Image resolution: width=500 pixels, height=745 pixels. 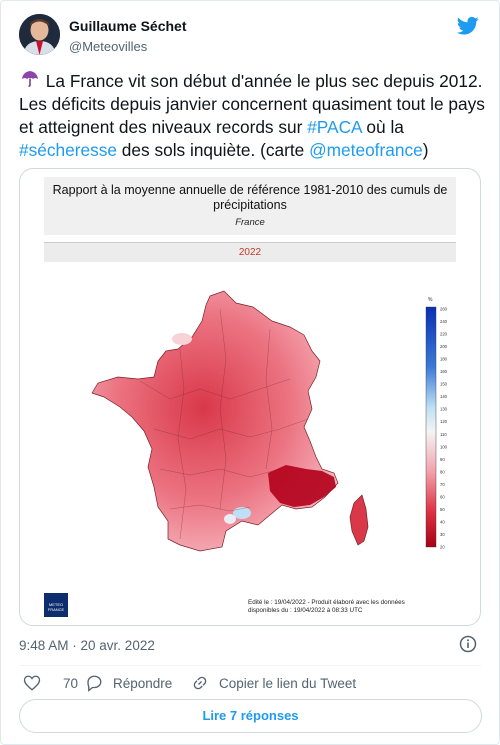 What do you see at coordinates (442, 547) in the screenshot?
I see `scale-label: 20` at bounding box center [442, 547].